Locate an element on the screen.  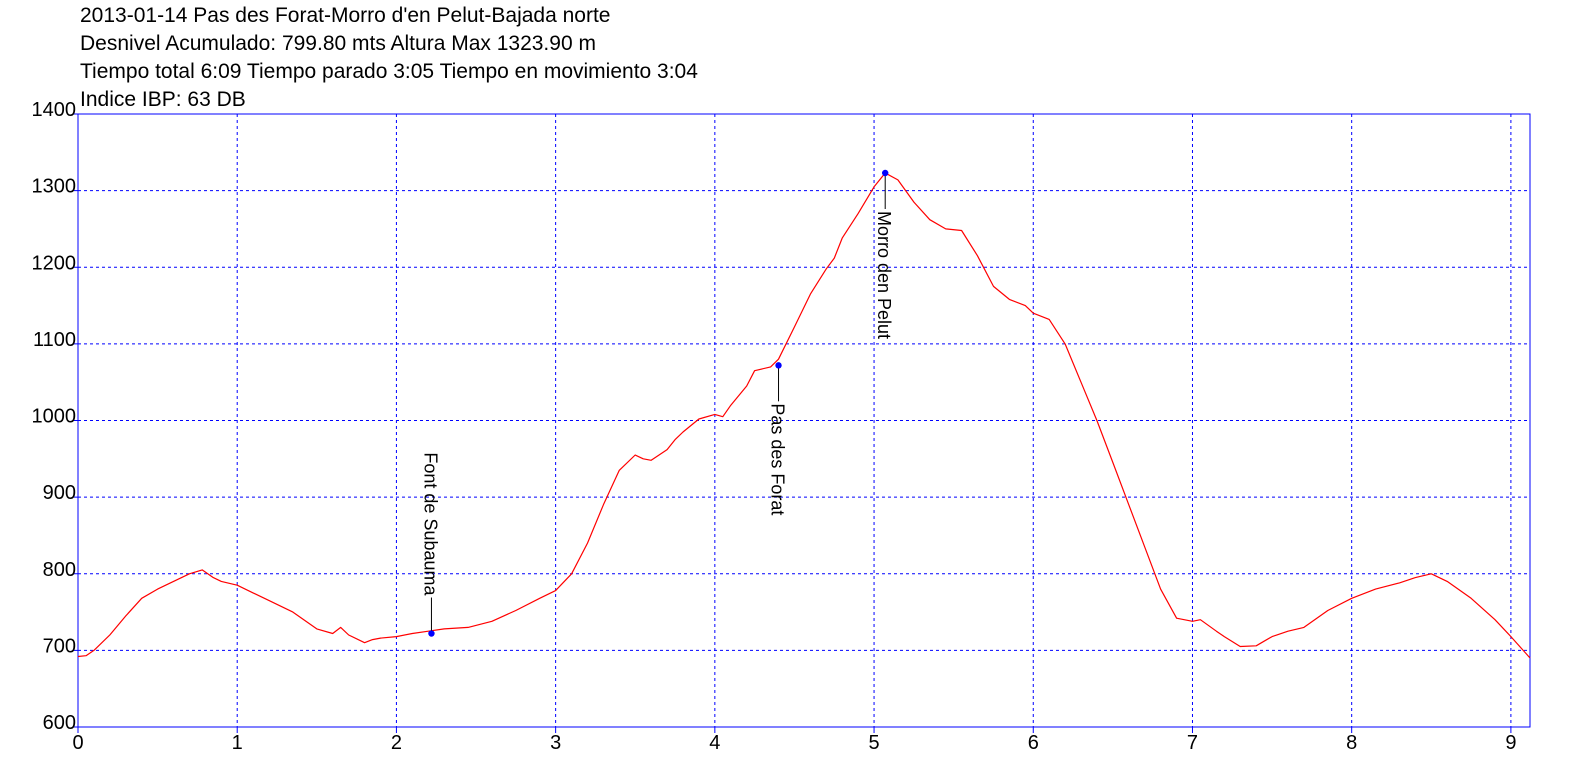
x-tick-label: 7 is located at coordinates (1192, 743).